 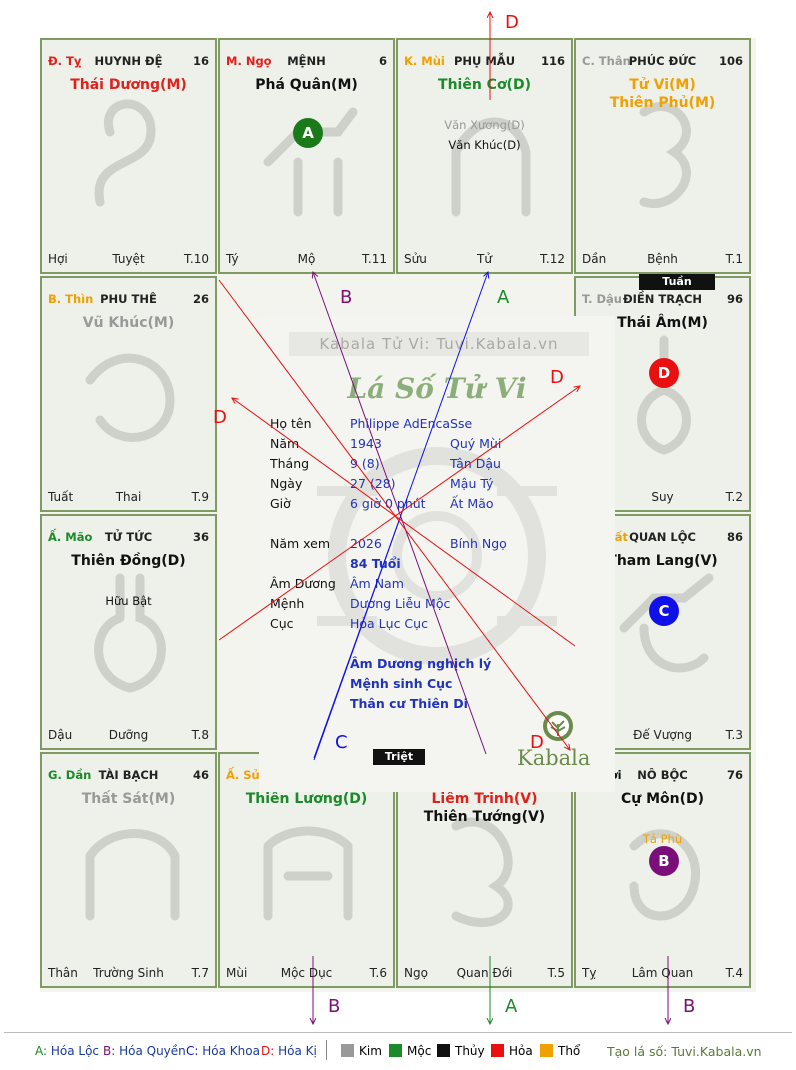 I want to click on palace-month: T.12, so click(x=552, y=259).